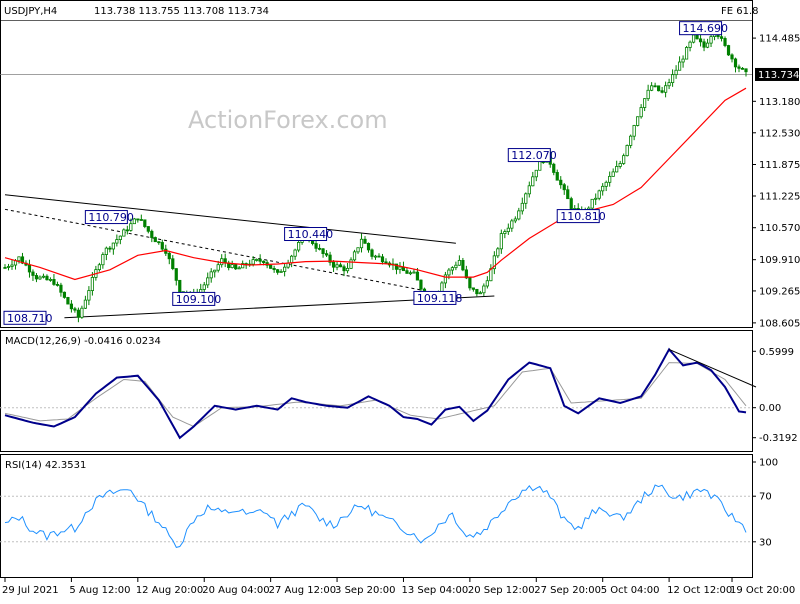  Describe the element at coordinates (181, 11) in the screenshot. I see `ohlc-values: 113.738 113.755 113.708 113.734` at that location.